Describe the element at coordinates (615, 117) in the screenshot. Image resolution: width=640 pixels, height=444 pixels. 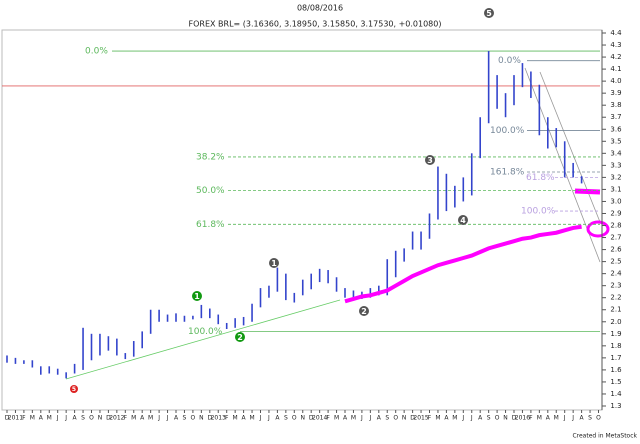
I see `y-tick-label: 3.7` at that location.